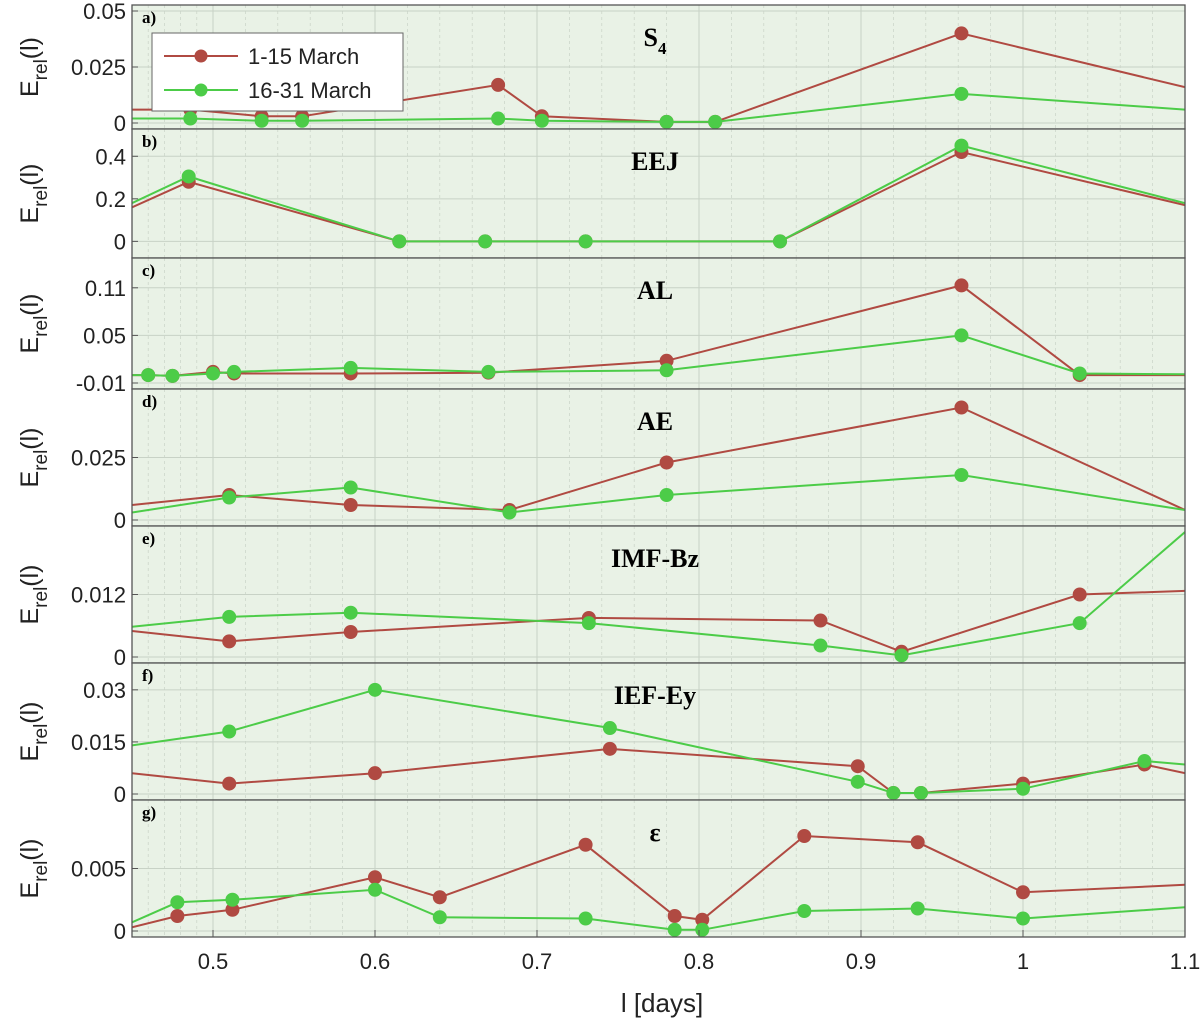 This screenshot has width=1200, height=1025. I want to click on panel-letter: a), so click(149, 17).